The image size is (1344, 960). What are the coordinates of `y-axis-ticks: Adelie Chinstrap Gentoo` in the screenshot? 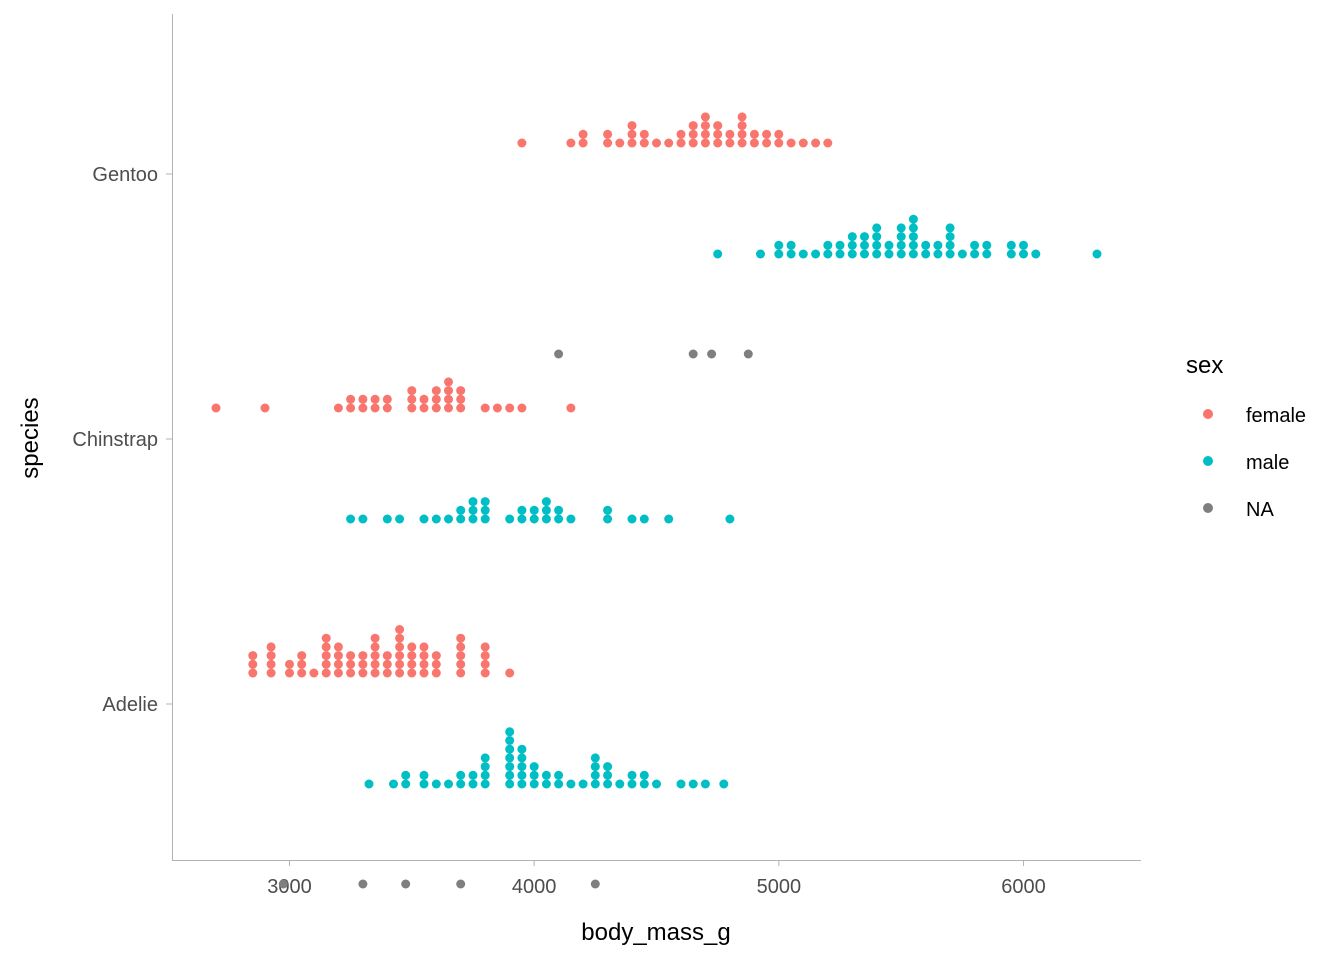 It's located at (122, 440).